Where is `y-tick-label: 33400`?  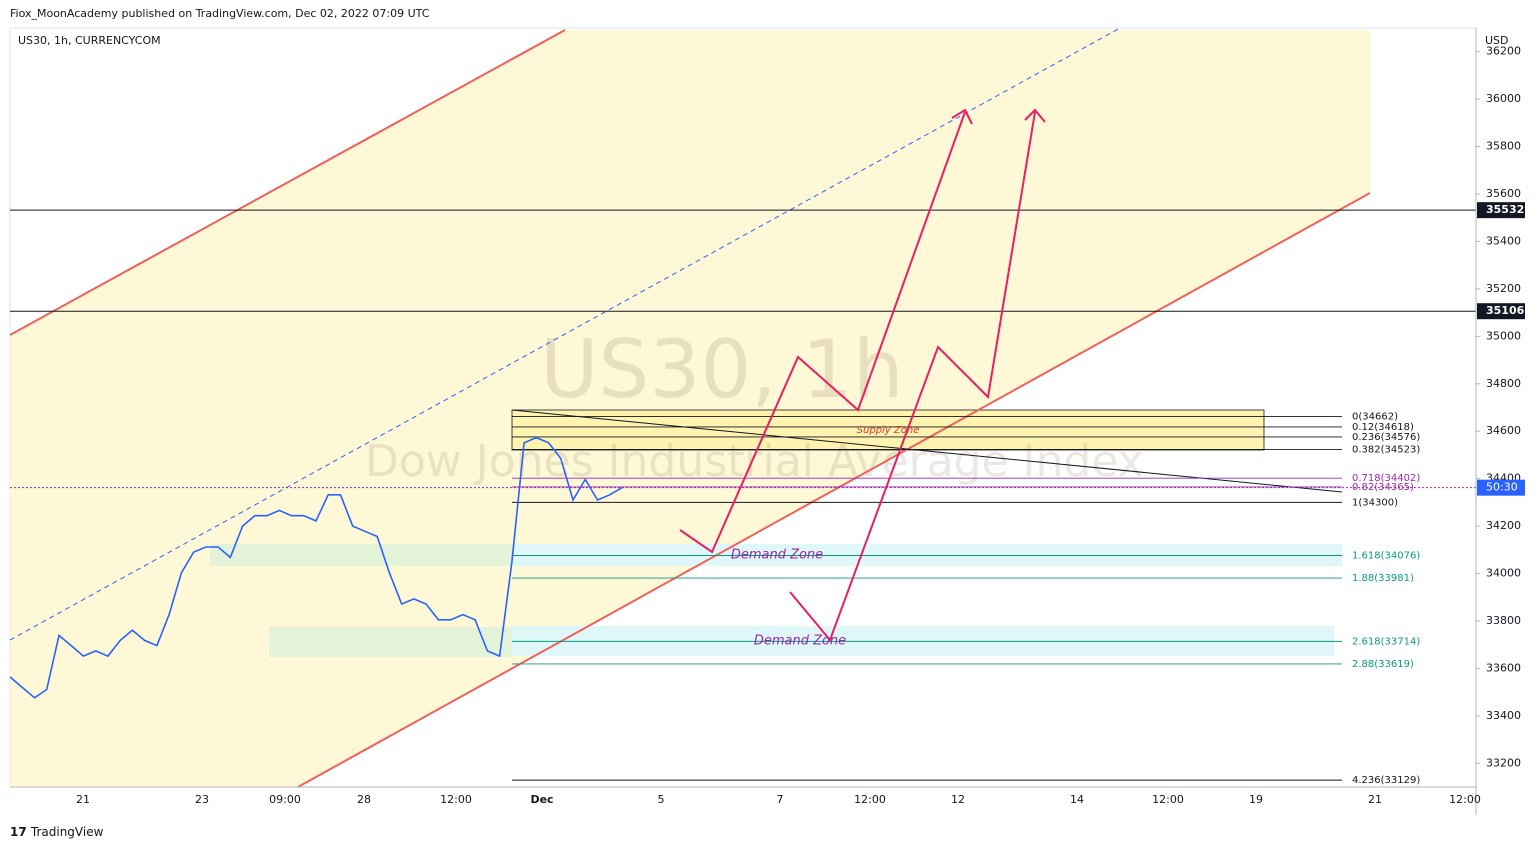
y-tick-label: 33400 is located at coordinates (1503, 715).